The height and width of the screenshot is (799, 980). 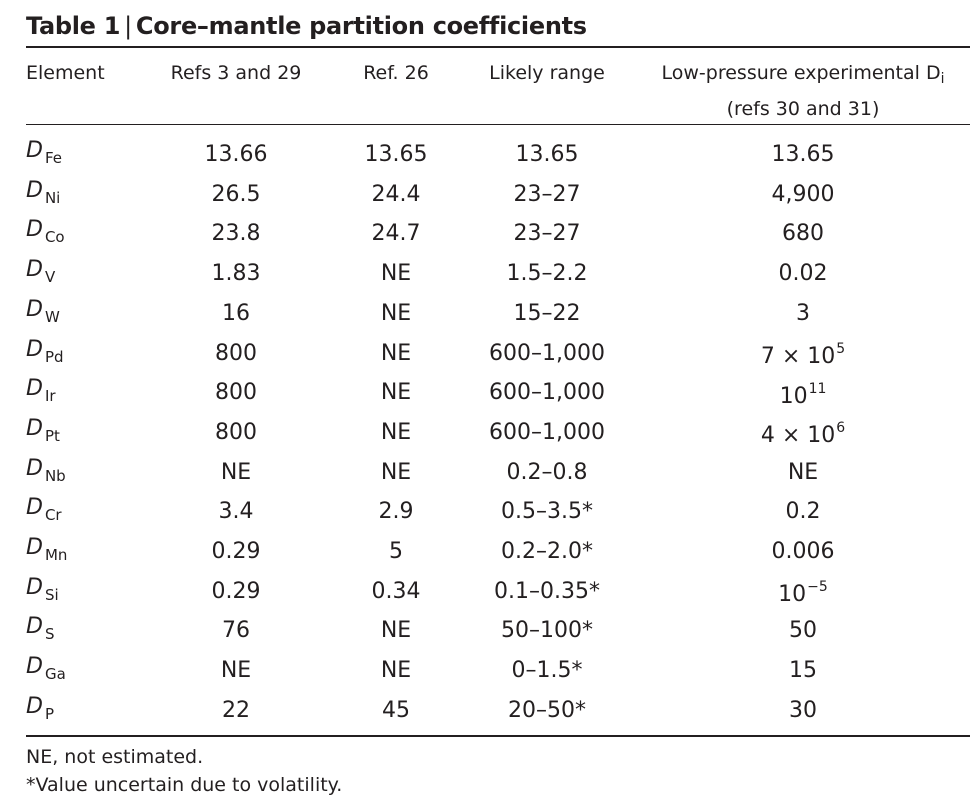 I want to click on table-row: D Mn 0.29 5 0.2–2.0* 0.006, so click(x=498, y=552).